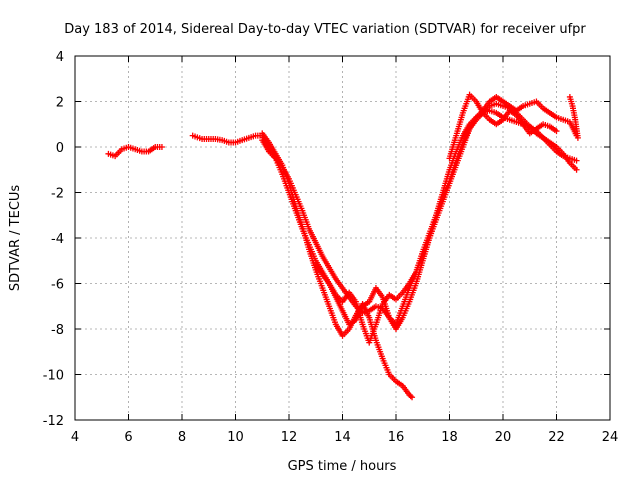  What do you see at coordinates (503, 437) in the screenshot?
I see `x-tick-label: 20` at bounding box center [503, 437].